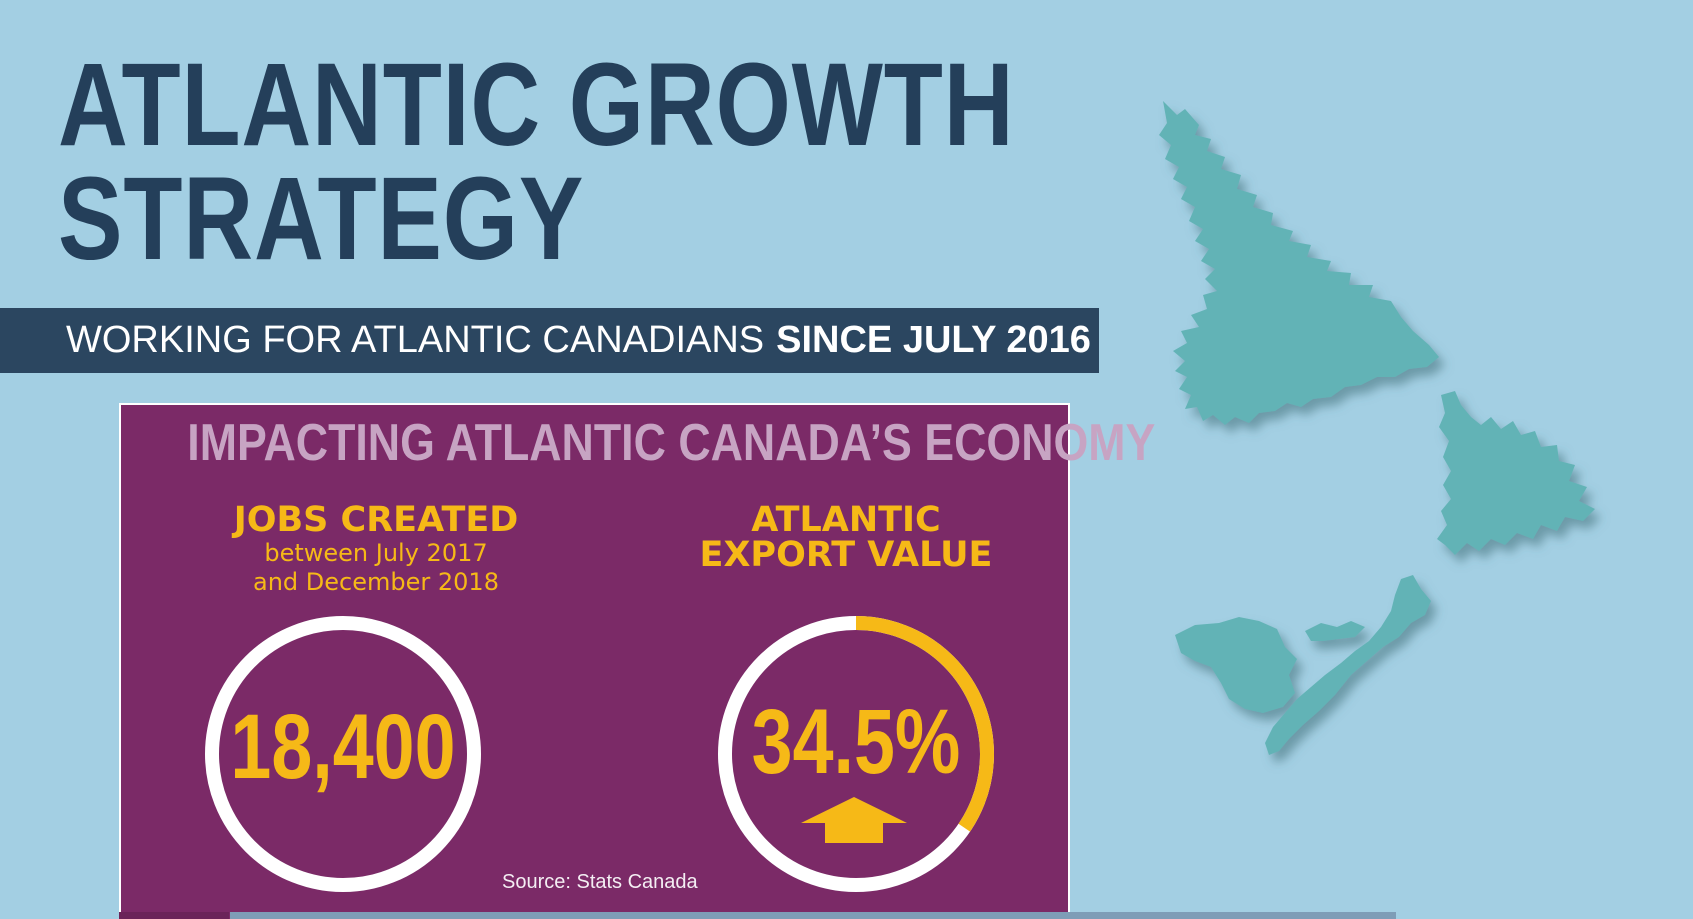 The width and height of the screenshot is (1693, 919). Describe the element at coordinates (854, 820) in the screenshot. I see `up-arrow-icon` at that location.